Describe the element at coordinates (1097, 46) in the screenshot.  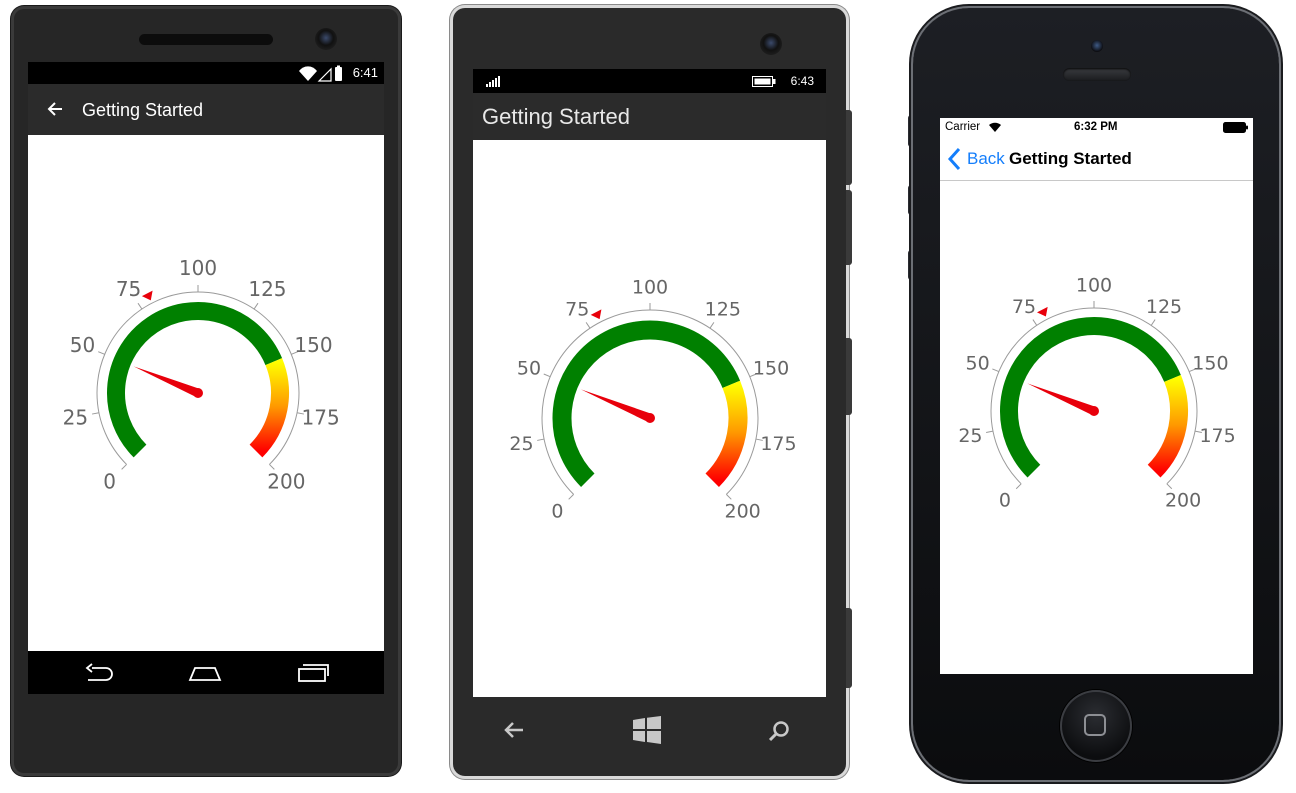
I see `ios-camera-icon` at that location.